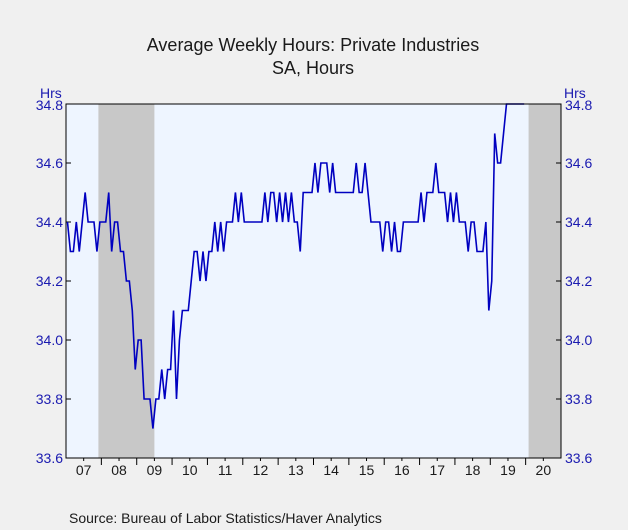 This screenshot has width=628, height=530. Describe the element at coordinates (578, 340) in the screenshot. I see `y-tick-label-right: 34.0` at that location.